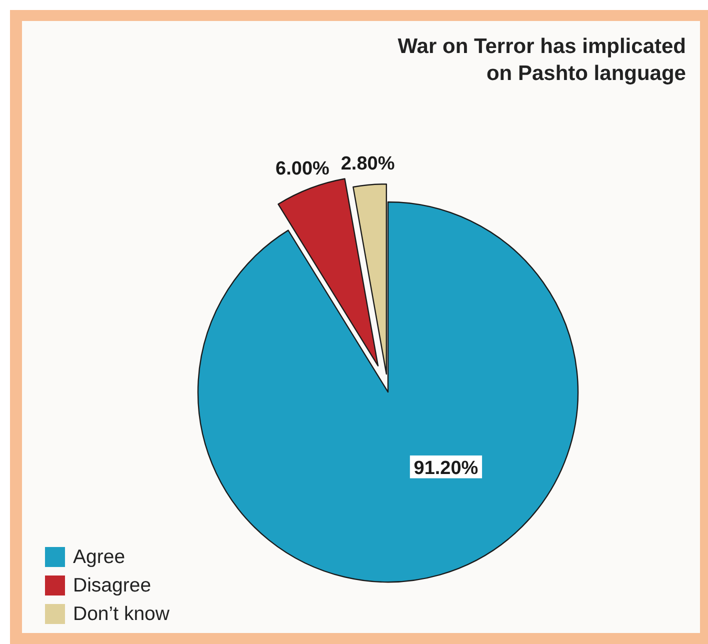 The image size is (708, 644). Describe the element at coordinates (446, 468) in the screenshot. I see `data-label: 91.20%` at that location.